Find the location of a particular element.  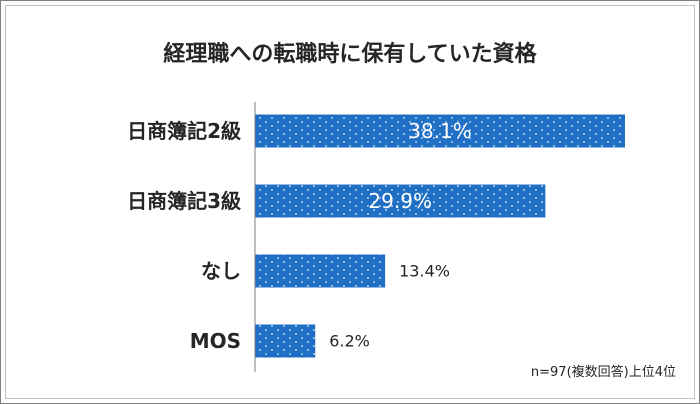

category-label: なし is located at coordinates (221, 271).